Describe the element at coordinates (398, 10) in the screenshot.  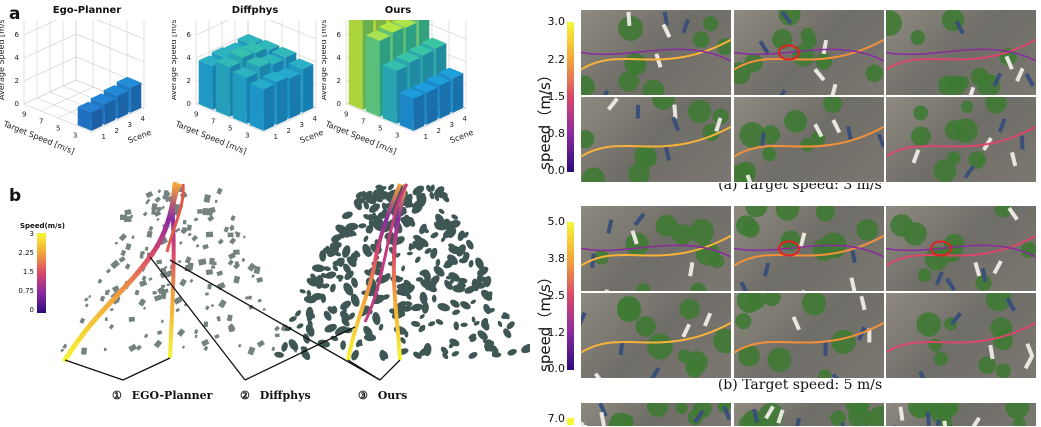
I see `chart-title-ours: Ours` at that location.